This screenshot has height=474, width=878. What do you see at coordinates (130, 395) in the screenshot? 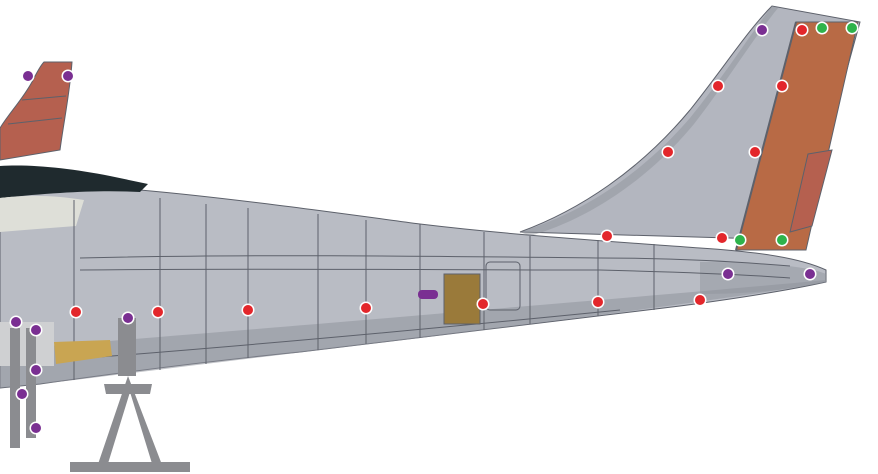
I see `support-stand` at bounding box center [130, 395].